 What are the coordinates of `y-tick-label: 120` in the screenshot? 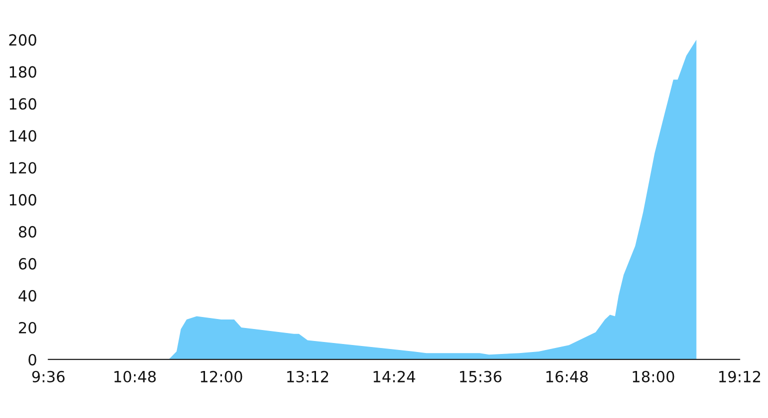 It's located at (23, 168).